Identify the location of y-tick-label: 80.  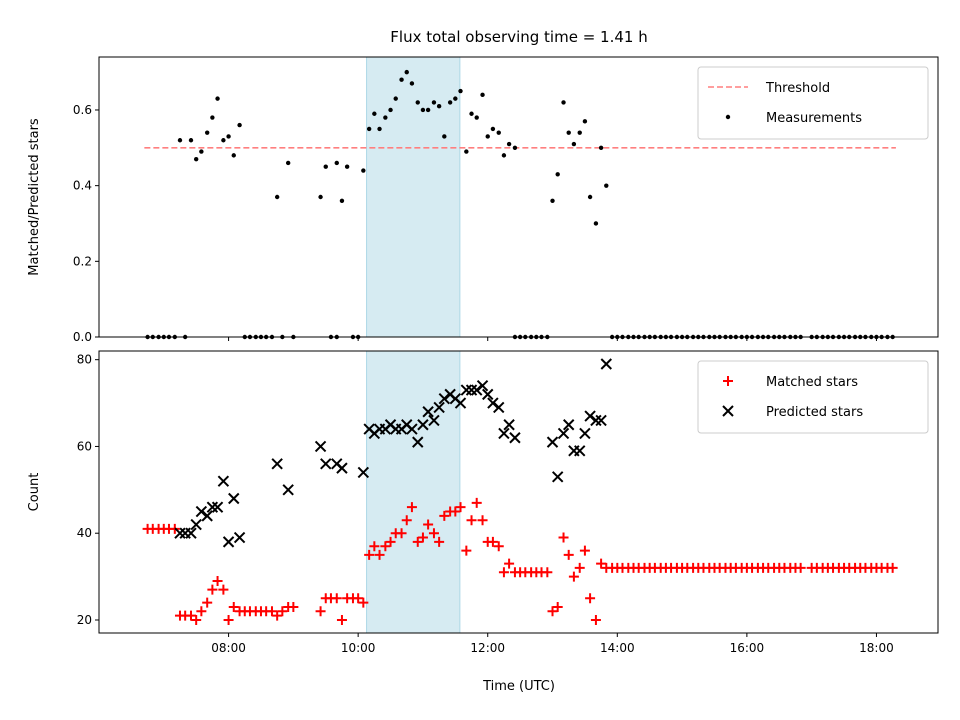
(84, 360).